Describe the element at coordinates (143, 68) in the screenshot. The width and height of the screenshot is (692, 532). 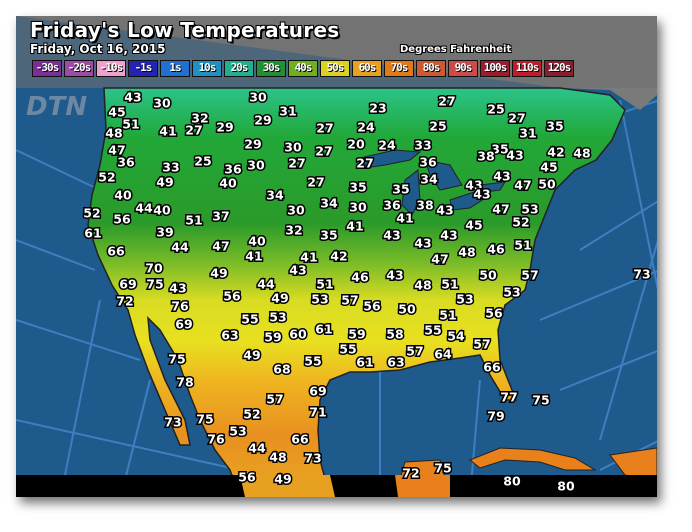
I see `legend-swatch: -1s` at that location.